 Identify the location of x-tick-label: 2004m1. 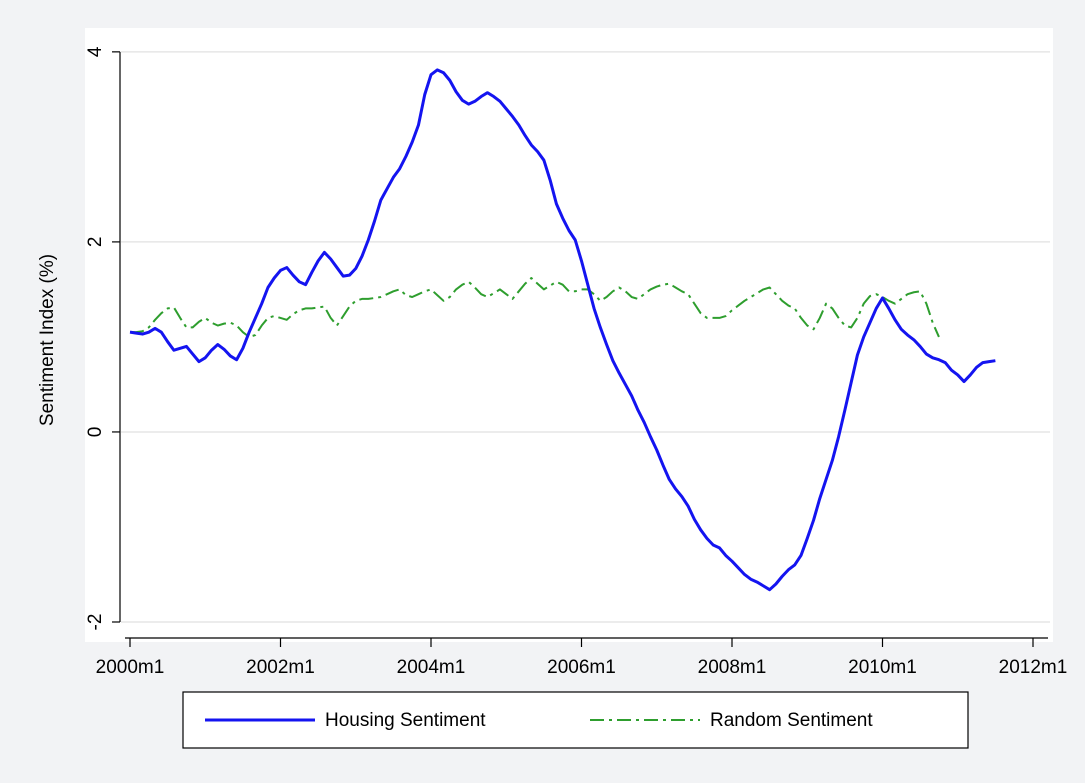
(431, 667).